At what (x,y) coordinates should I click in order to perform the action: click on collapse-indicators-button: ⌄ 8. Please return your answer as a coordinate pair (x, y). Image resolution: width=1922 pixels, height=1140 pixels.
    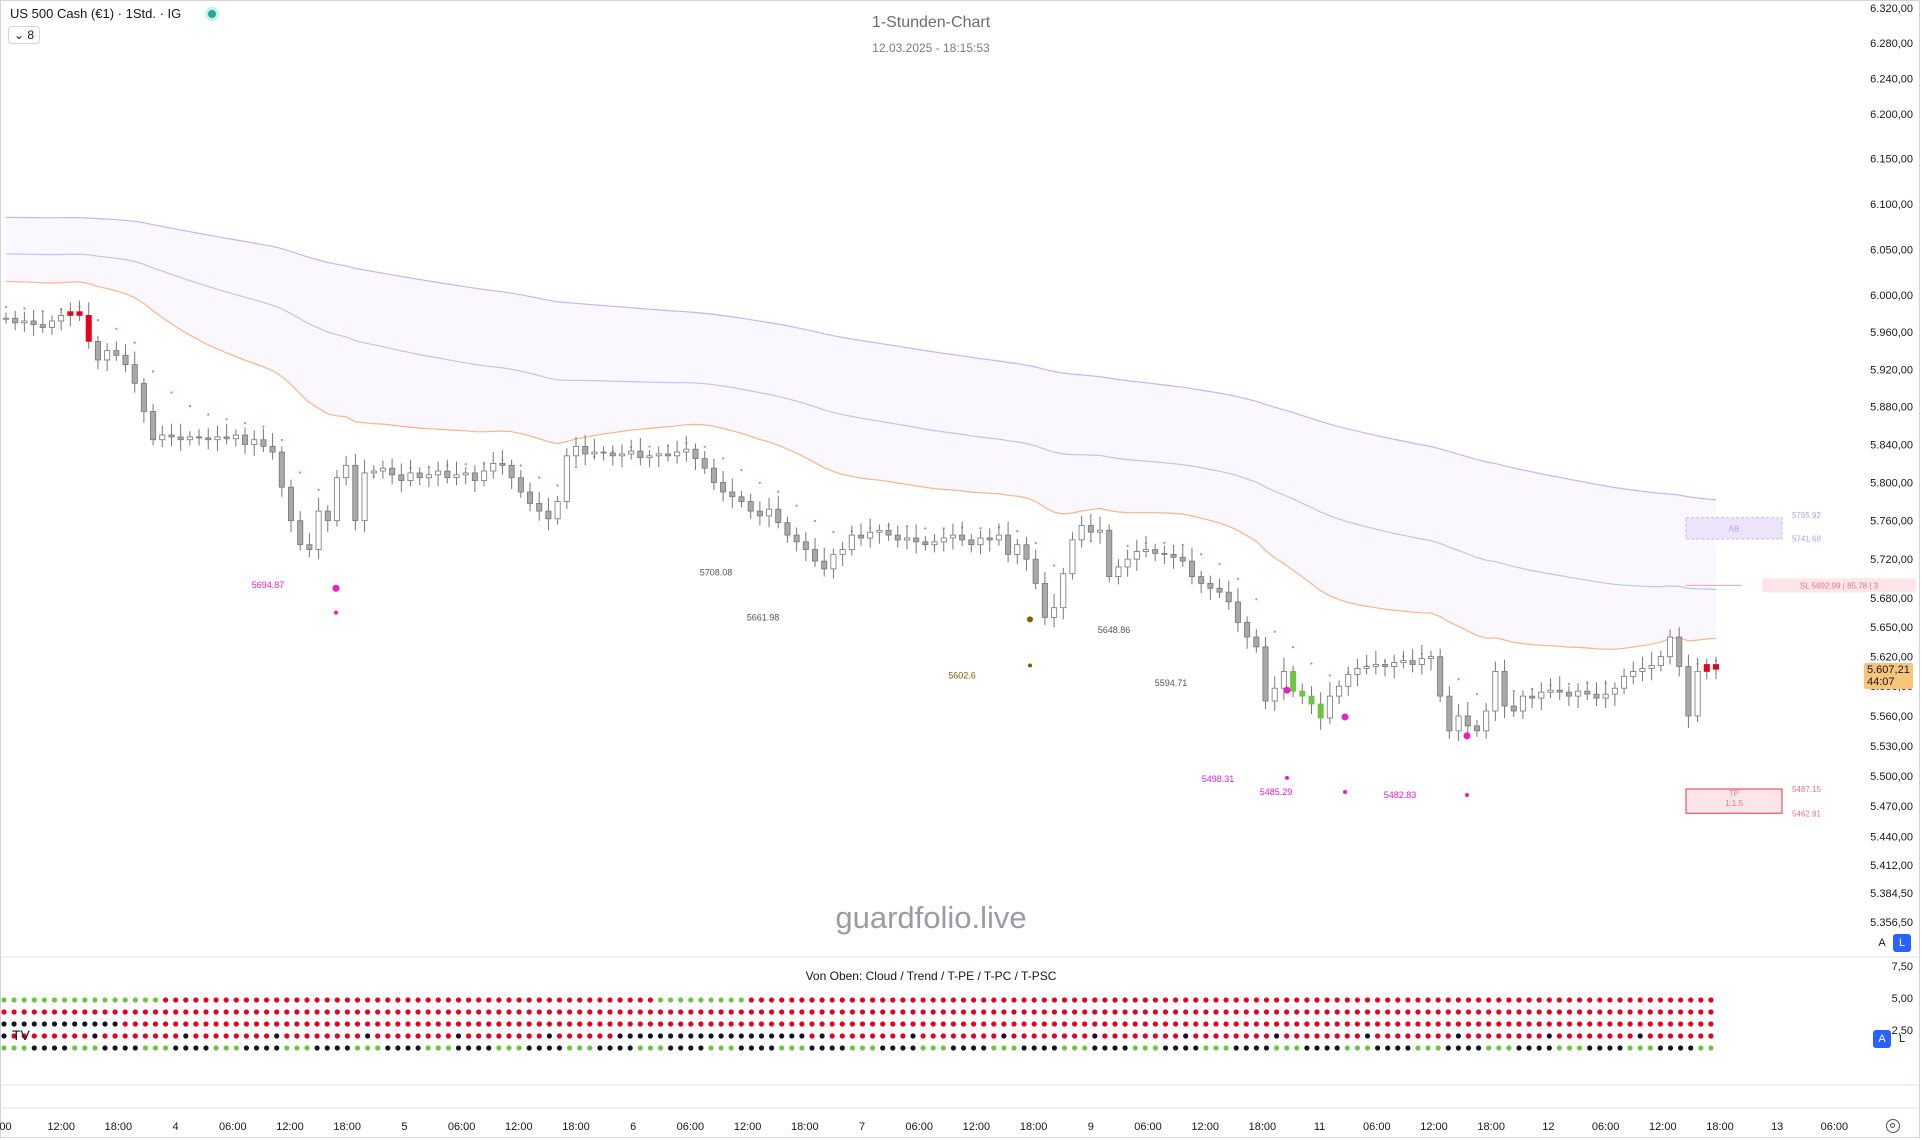
    Looking at the image, I should click on (24, 35).